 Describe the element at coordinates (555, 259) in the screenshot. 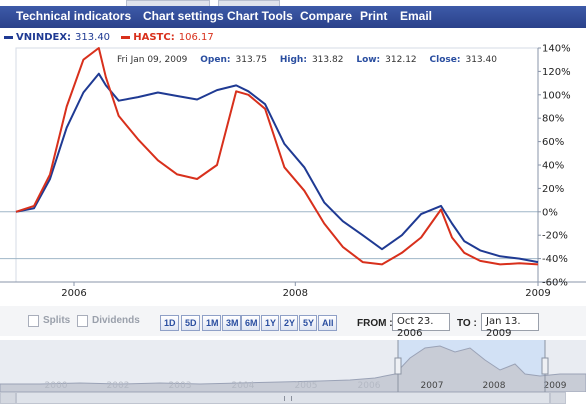

I see `y-tick-label: -40%` at that location.